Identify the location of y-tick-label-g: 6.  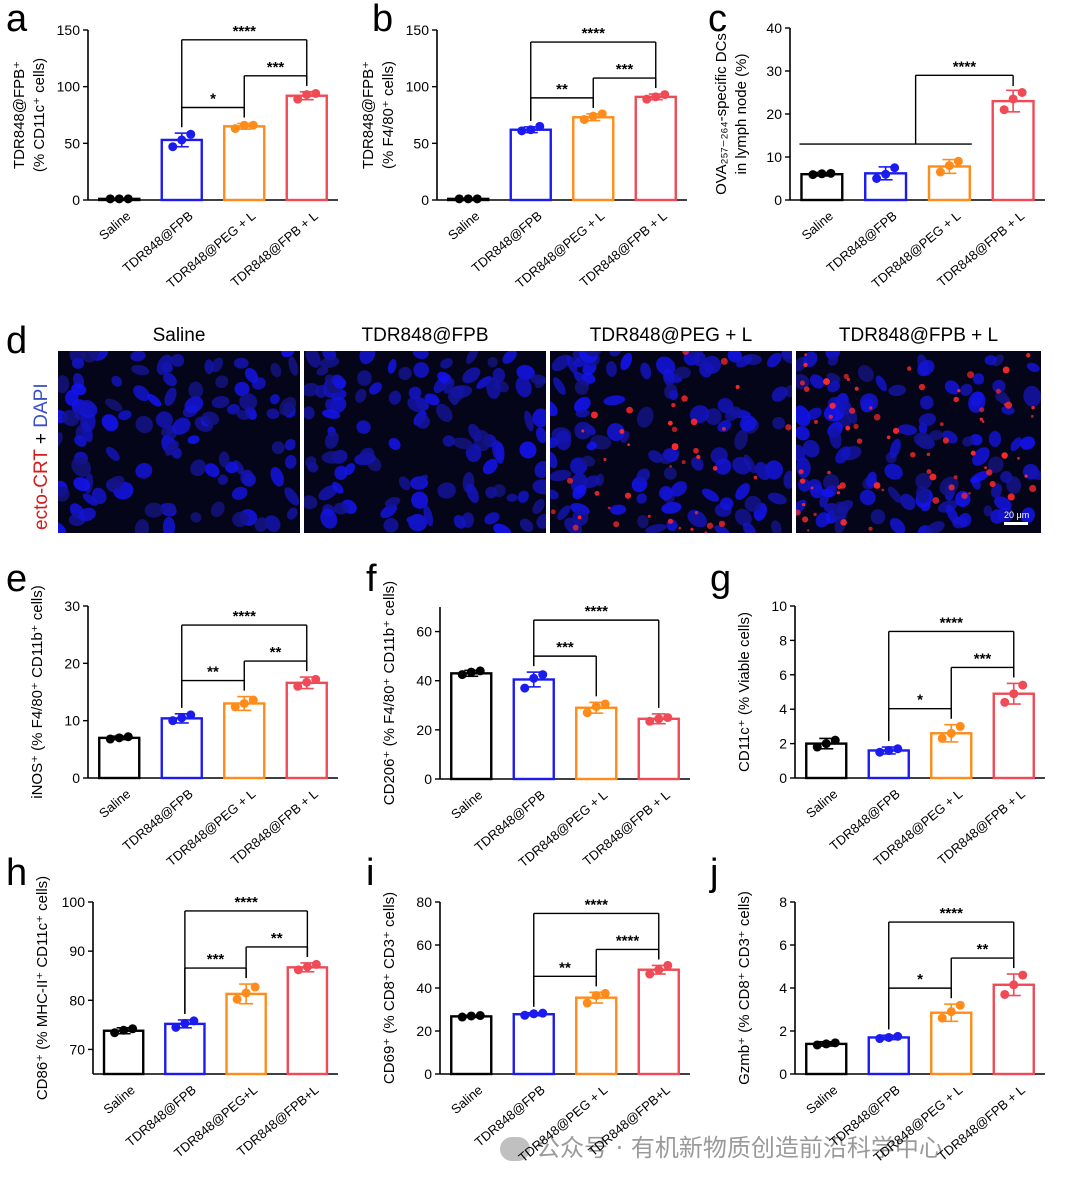
(783, 675).